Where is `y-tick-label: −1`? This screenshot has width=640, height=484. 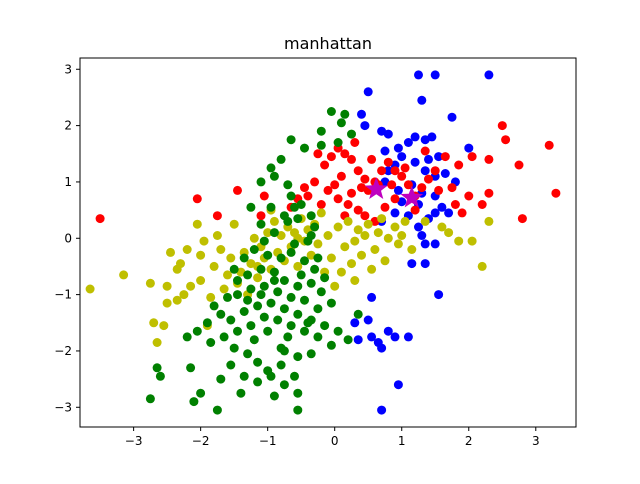 y-tick-label: −1 is located at coordinates (63, 295).